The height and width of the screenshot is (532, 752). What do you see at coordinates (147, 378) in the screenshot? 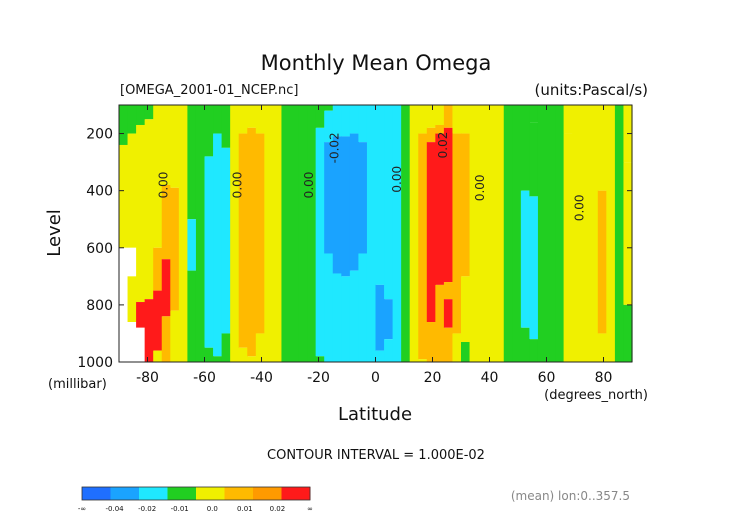
I see `x-tick-label: -80` at bounding box center [147, 378].